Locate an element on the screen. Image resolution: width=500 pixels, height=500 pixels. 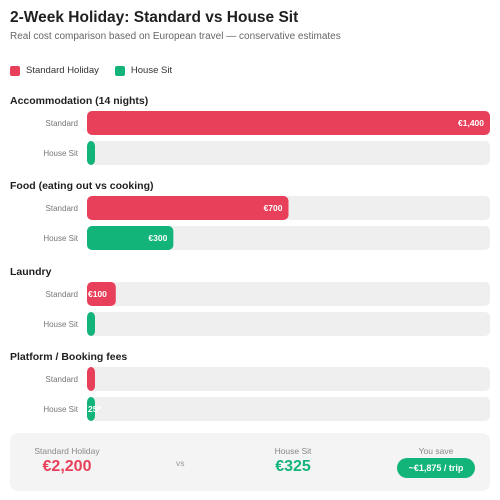
bar-value-platform-booking-fees-house-sit: 25* is located at coordinates (94, 409).